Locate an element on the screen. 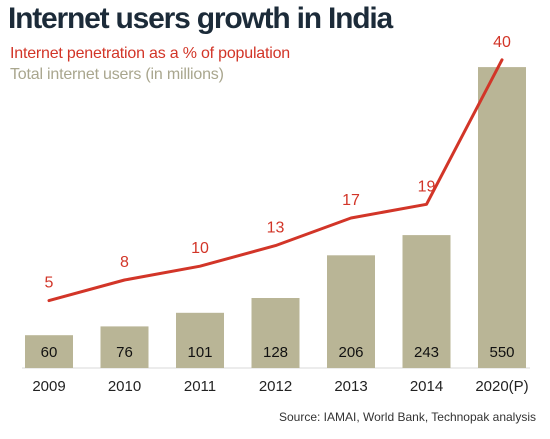 This screenshot has width=550, height=439. bar-2009 is located at coordinates (49, 351).